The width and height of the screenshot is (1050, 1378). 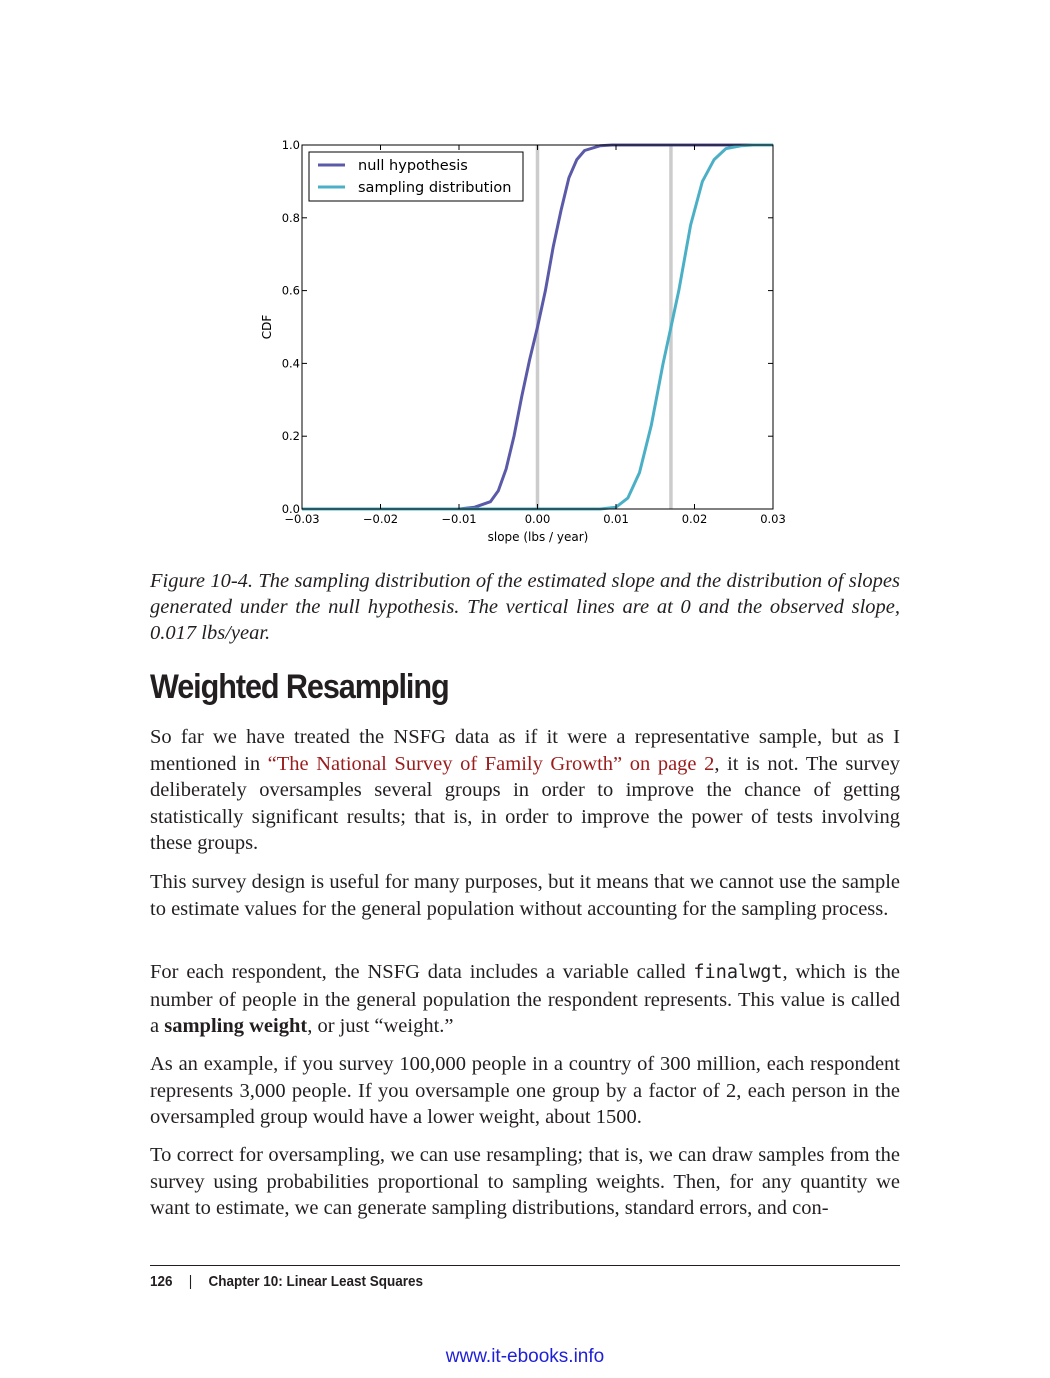 What do you see at coordinates (291, 436) in the screenshot?
I see `y-tick-label-1: 0.2` at bounding box center [291, 436].